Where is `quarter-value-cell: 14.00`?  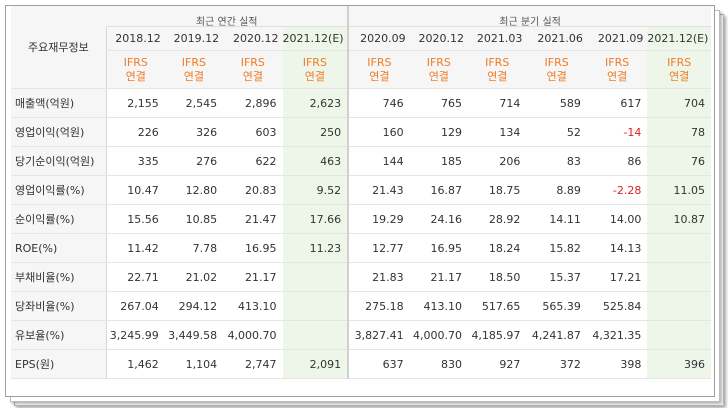
quarter-value-cell: 14.00 is located at coordinates (617, 219).